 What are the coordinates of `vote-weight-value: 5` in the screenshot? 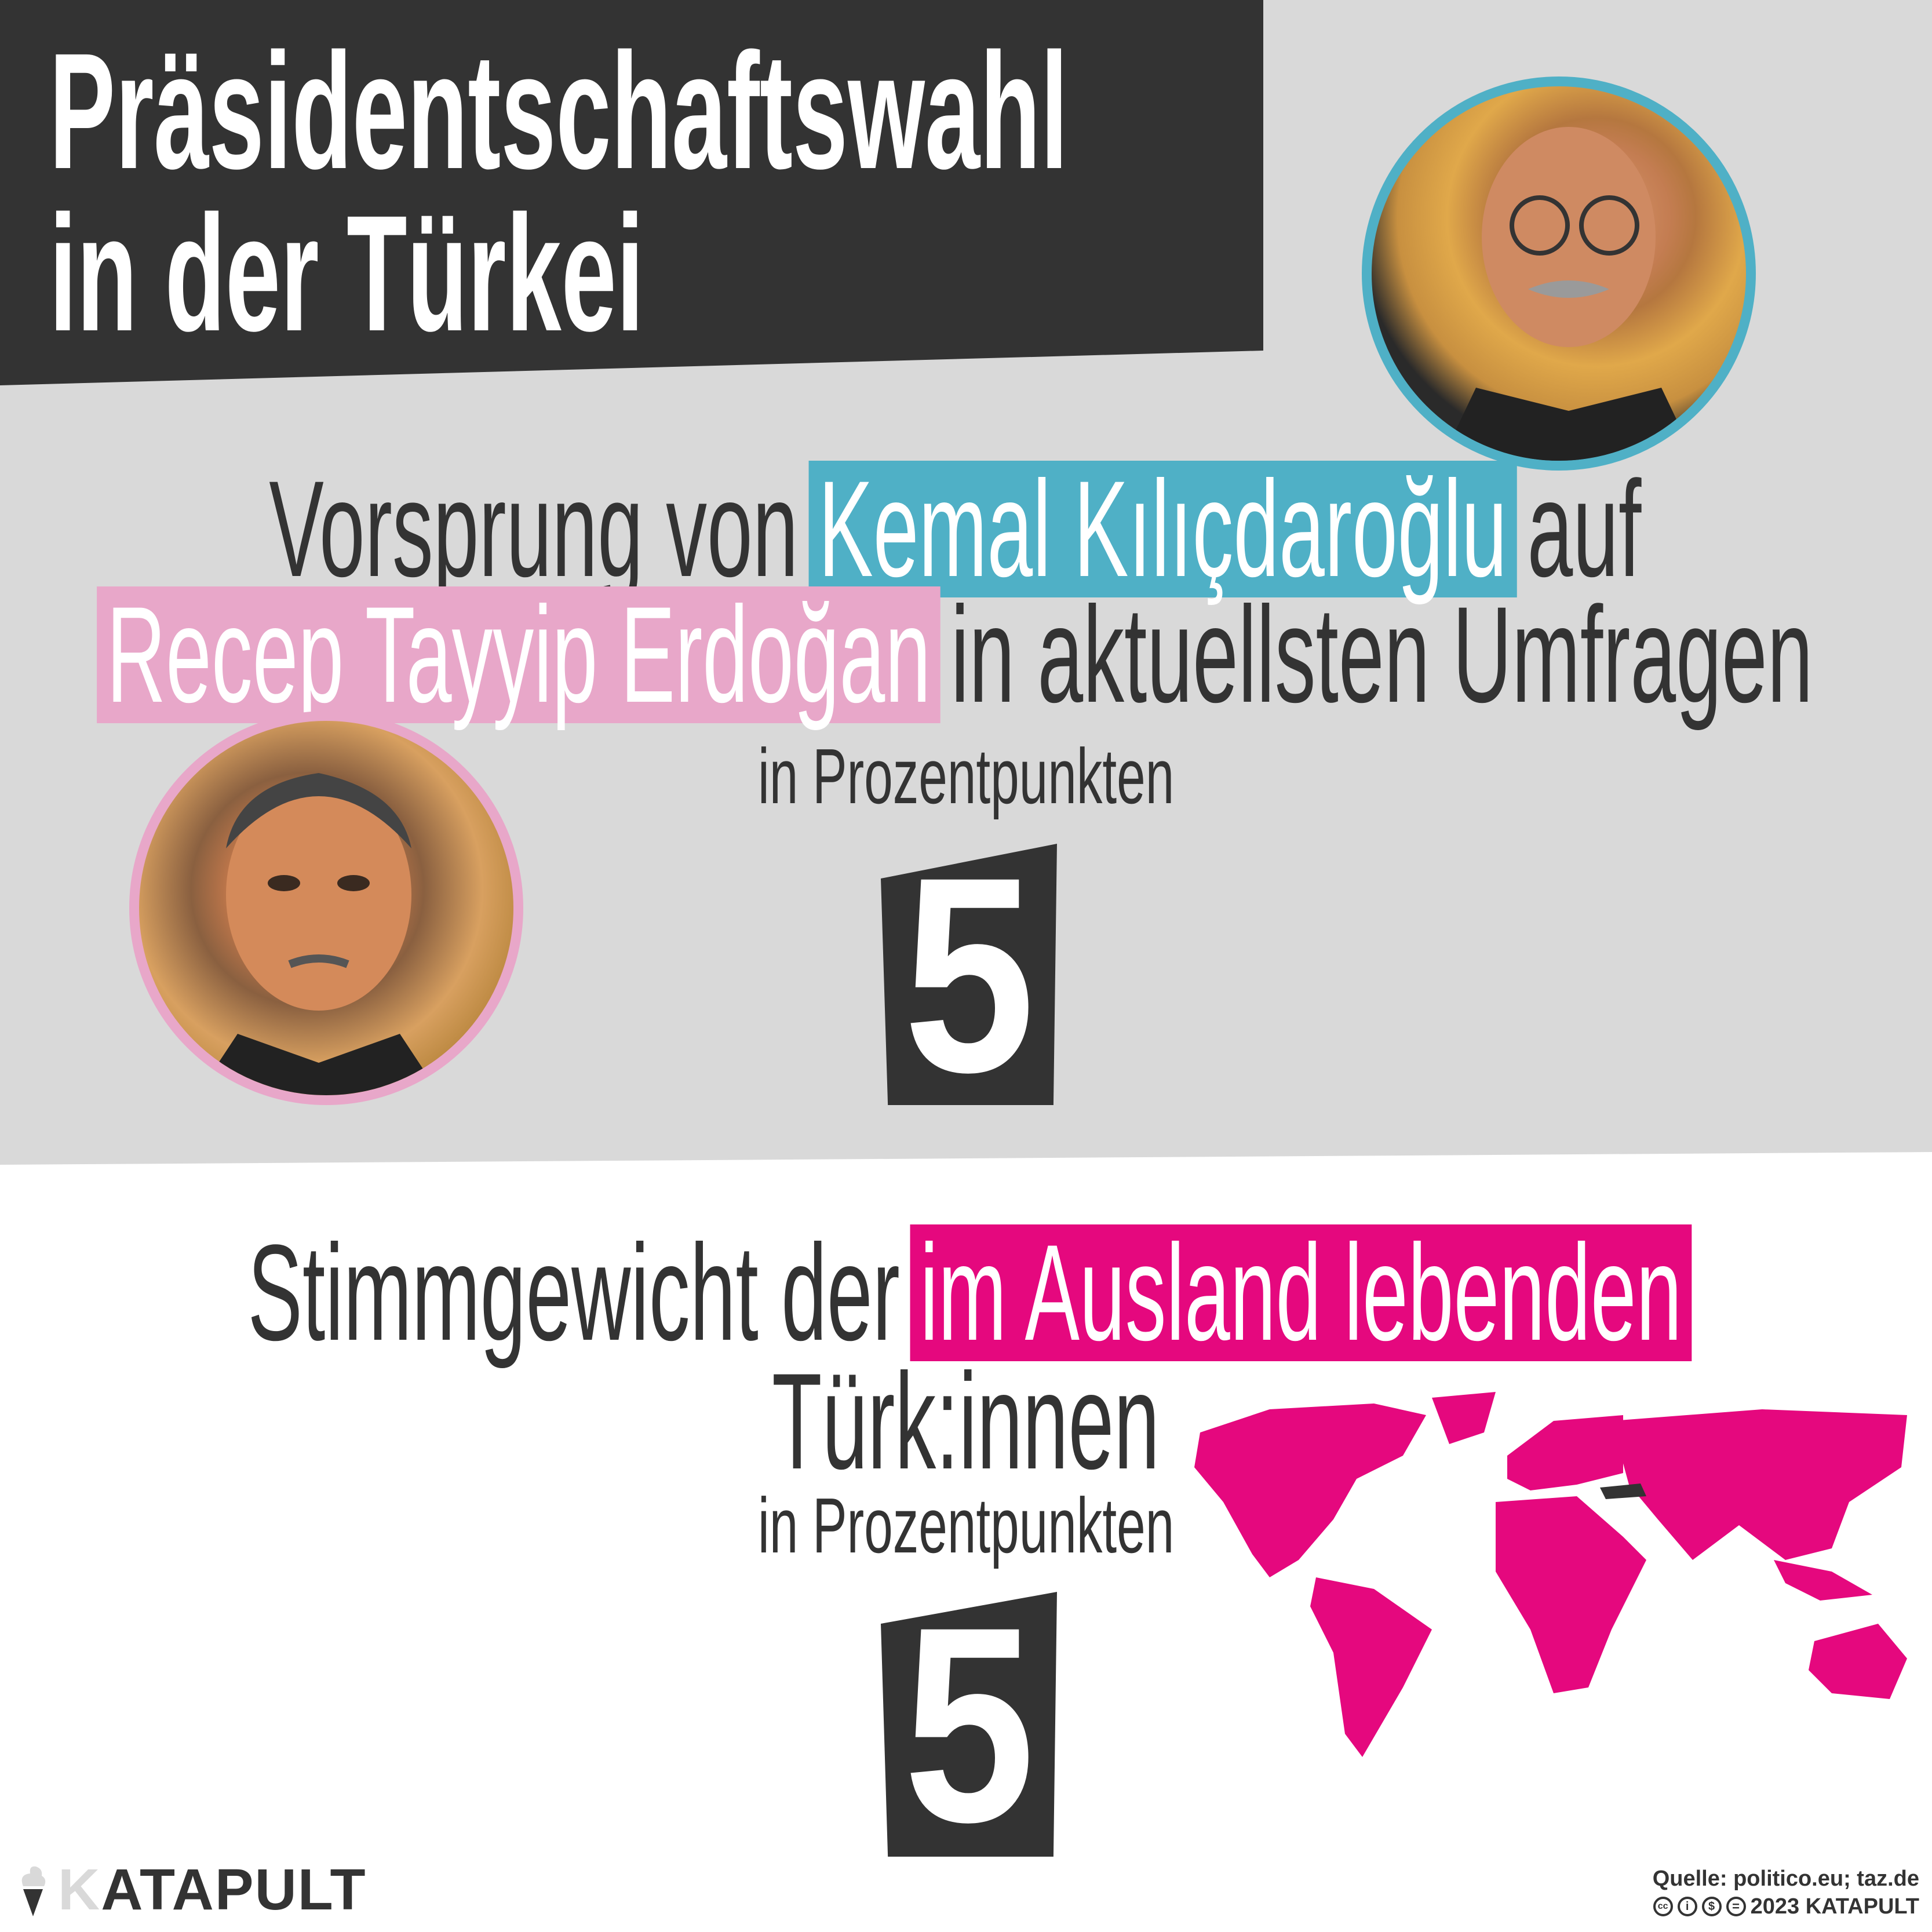 It's located at (969, 1725).